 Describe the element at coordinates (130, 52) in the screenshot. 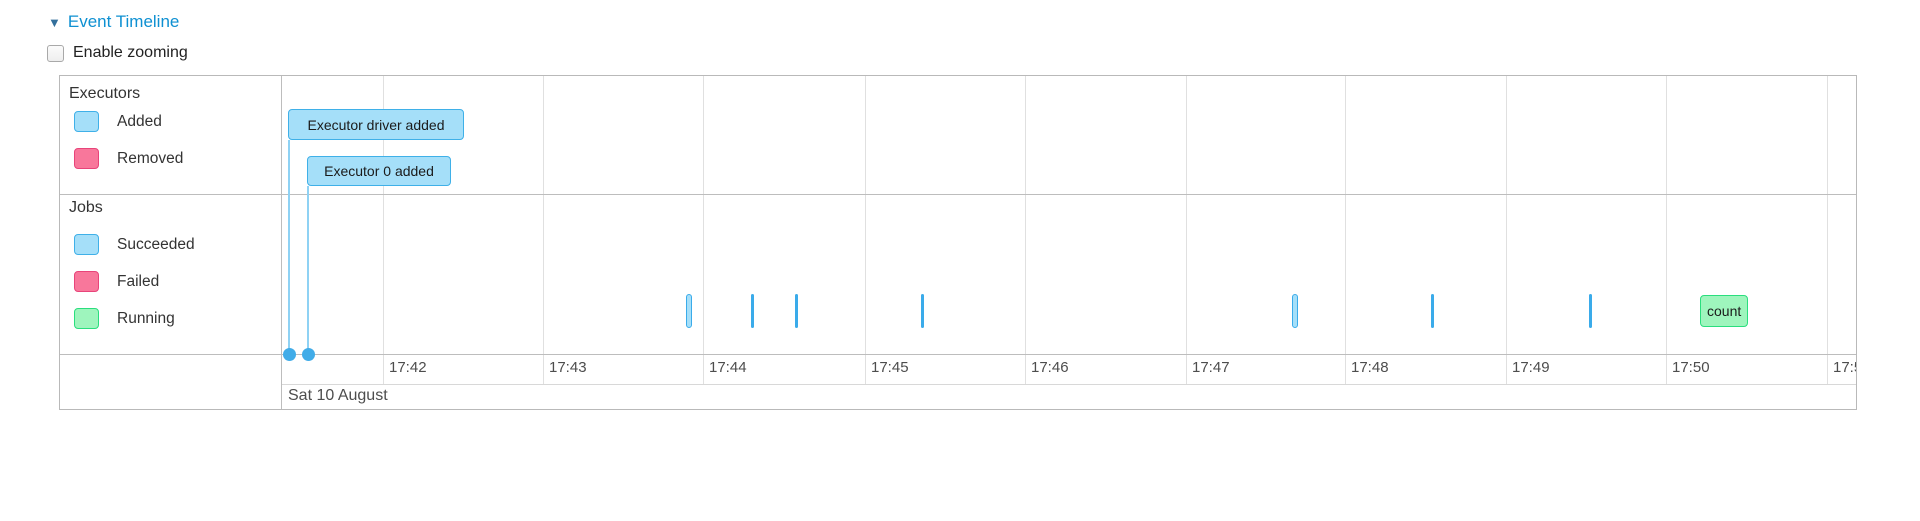

I see `enable-zooming-label: Enable zooming` at that location.